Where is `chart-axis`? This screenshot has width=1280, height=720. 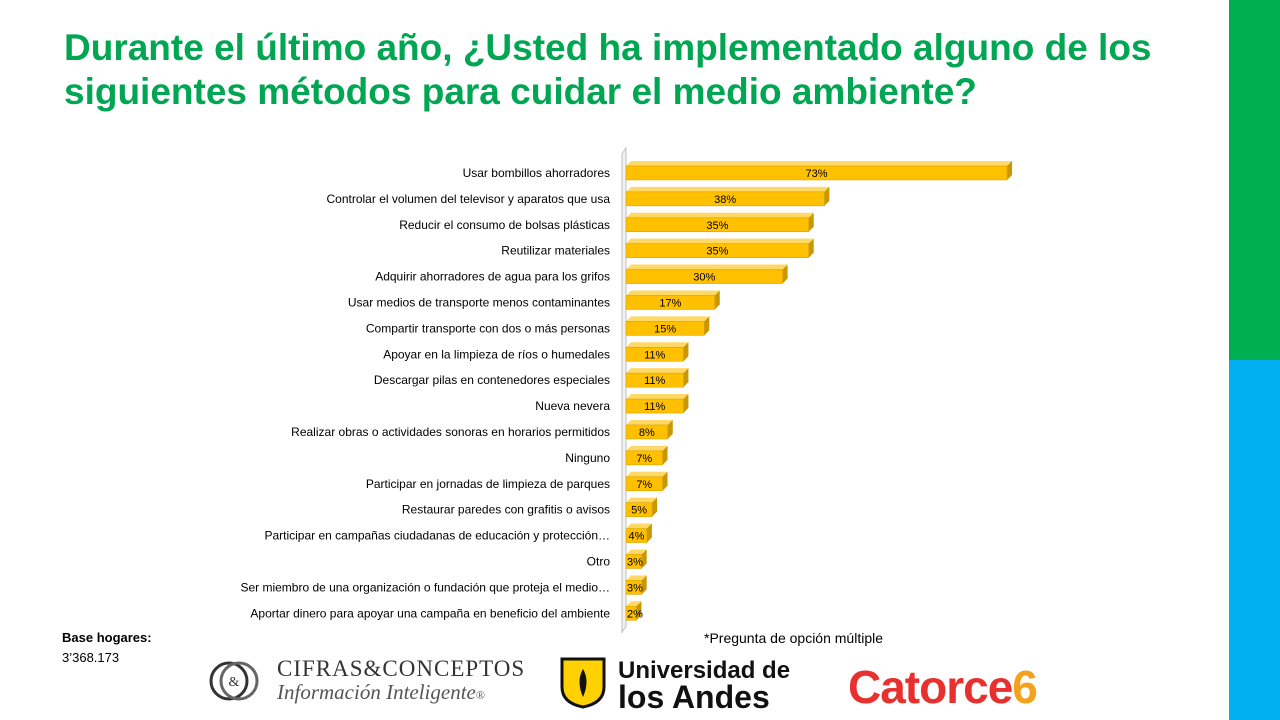 chart-axis is located at coordinates (624, 390).